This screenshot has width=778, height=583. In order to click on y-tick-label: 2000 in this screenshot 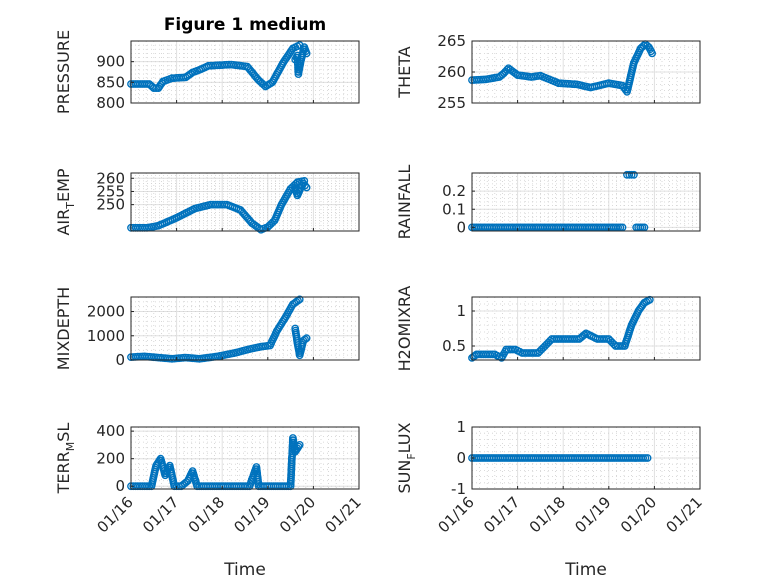, I will do `click(106, 312)`.